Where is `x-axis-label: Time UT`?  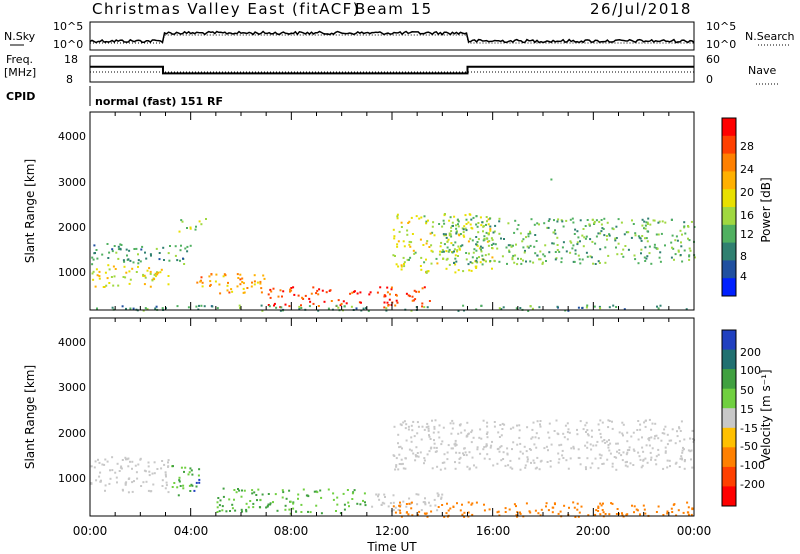 x-axis-label: Time UT is located at coordinates (391, 547).